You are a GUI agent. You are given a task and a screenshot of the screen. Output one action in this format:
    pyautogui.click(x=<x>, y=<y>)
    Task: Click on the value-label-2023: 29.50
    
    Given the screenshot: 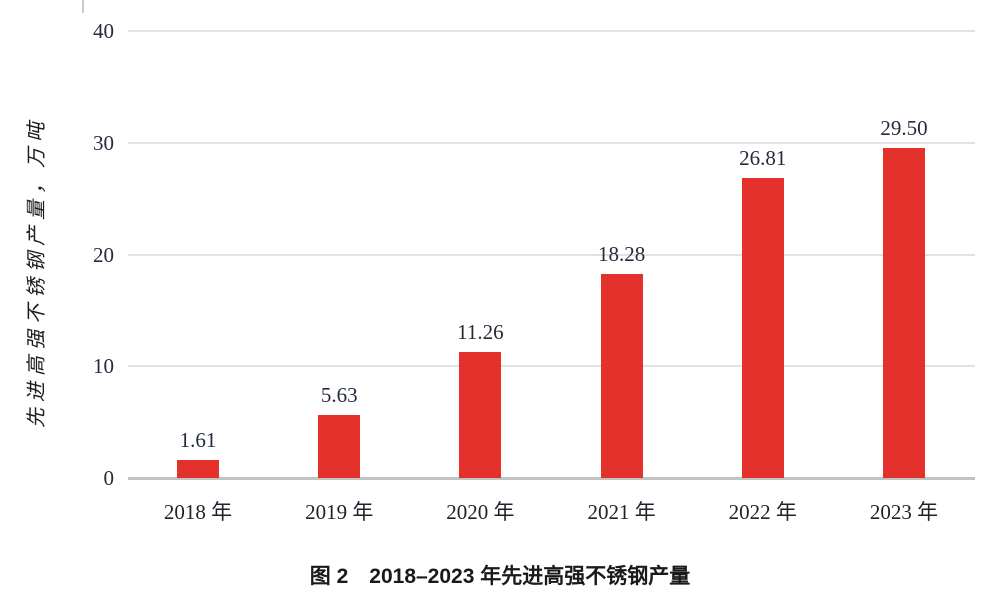 What is the action you would take?
    pyautogui.click(x=904, y=128)
    